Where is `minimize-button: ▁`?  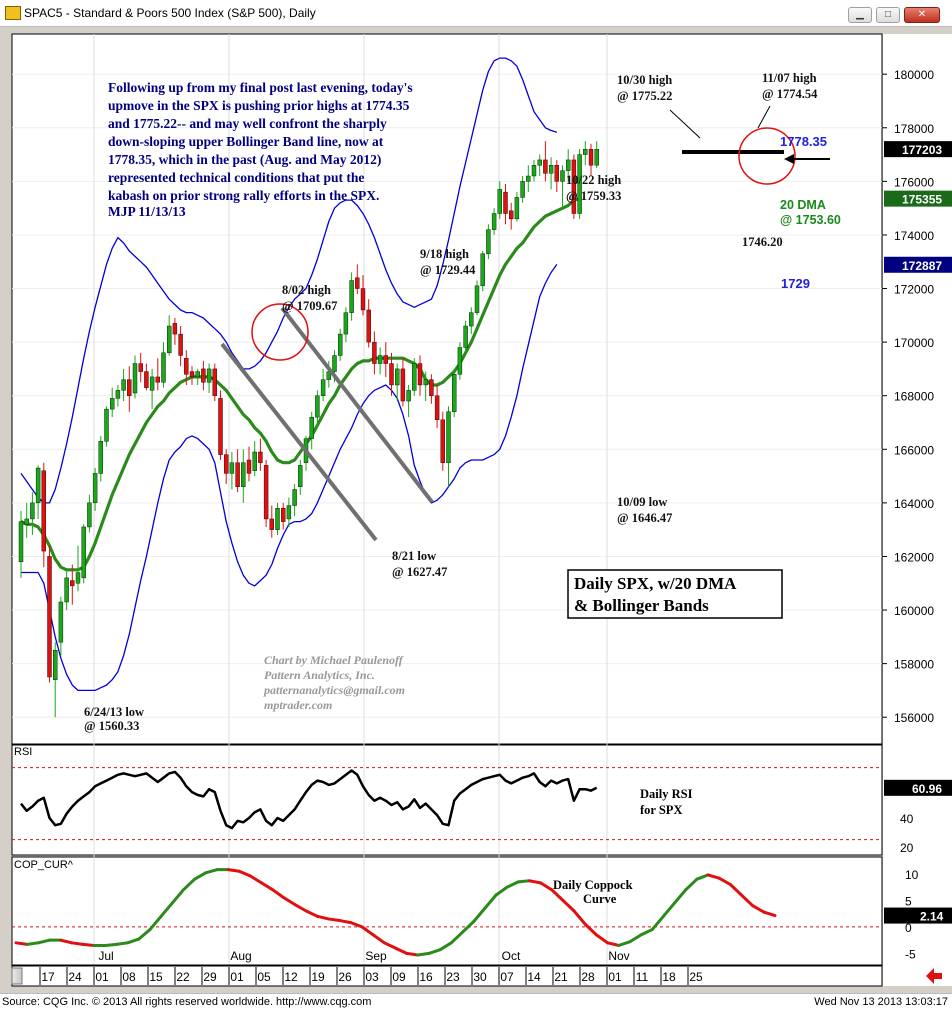 minimize-button: ▁ is located at coordinates (860, 15).